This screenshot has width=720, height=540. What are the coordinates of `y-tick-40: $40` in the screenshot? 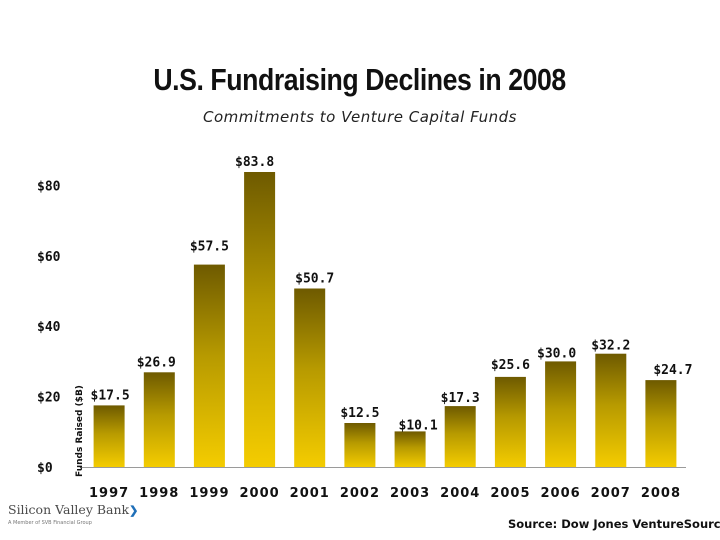 It's located at (49, 327).